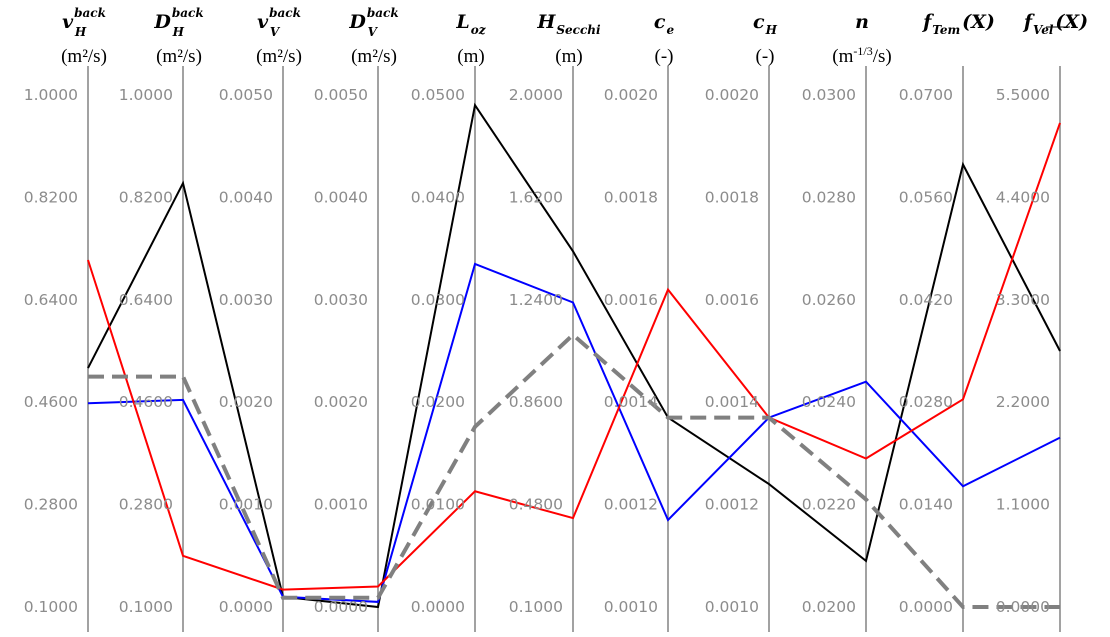 The height and width of the screenshot is (637, 1110). I want to click on tick-label: 0.0240, so click(829, 402).